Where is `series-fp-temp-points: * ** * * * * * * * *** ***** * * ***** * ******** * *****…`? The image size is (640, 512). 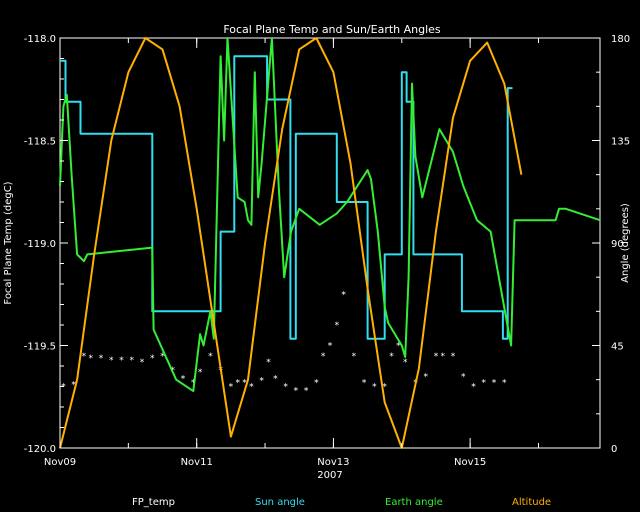
series-fp-temp-points: * ** * * * * * * * *** ***** * * ***** * ******** * *****… is located at coordinates (284, 343).